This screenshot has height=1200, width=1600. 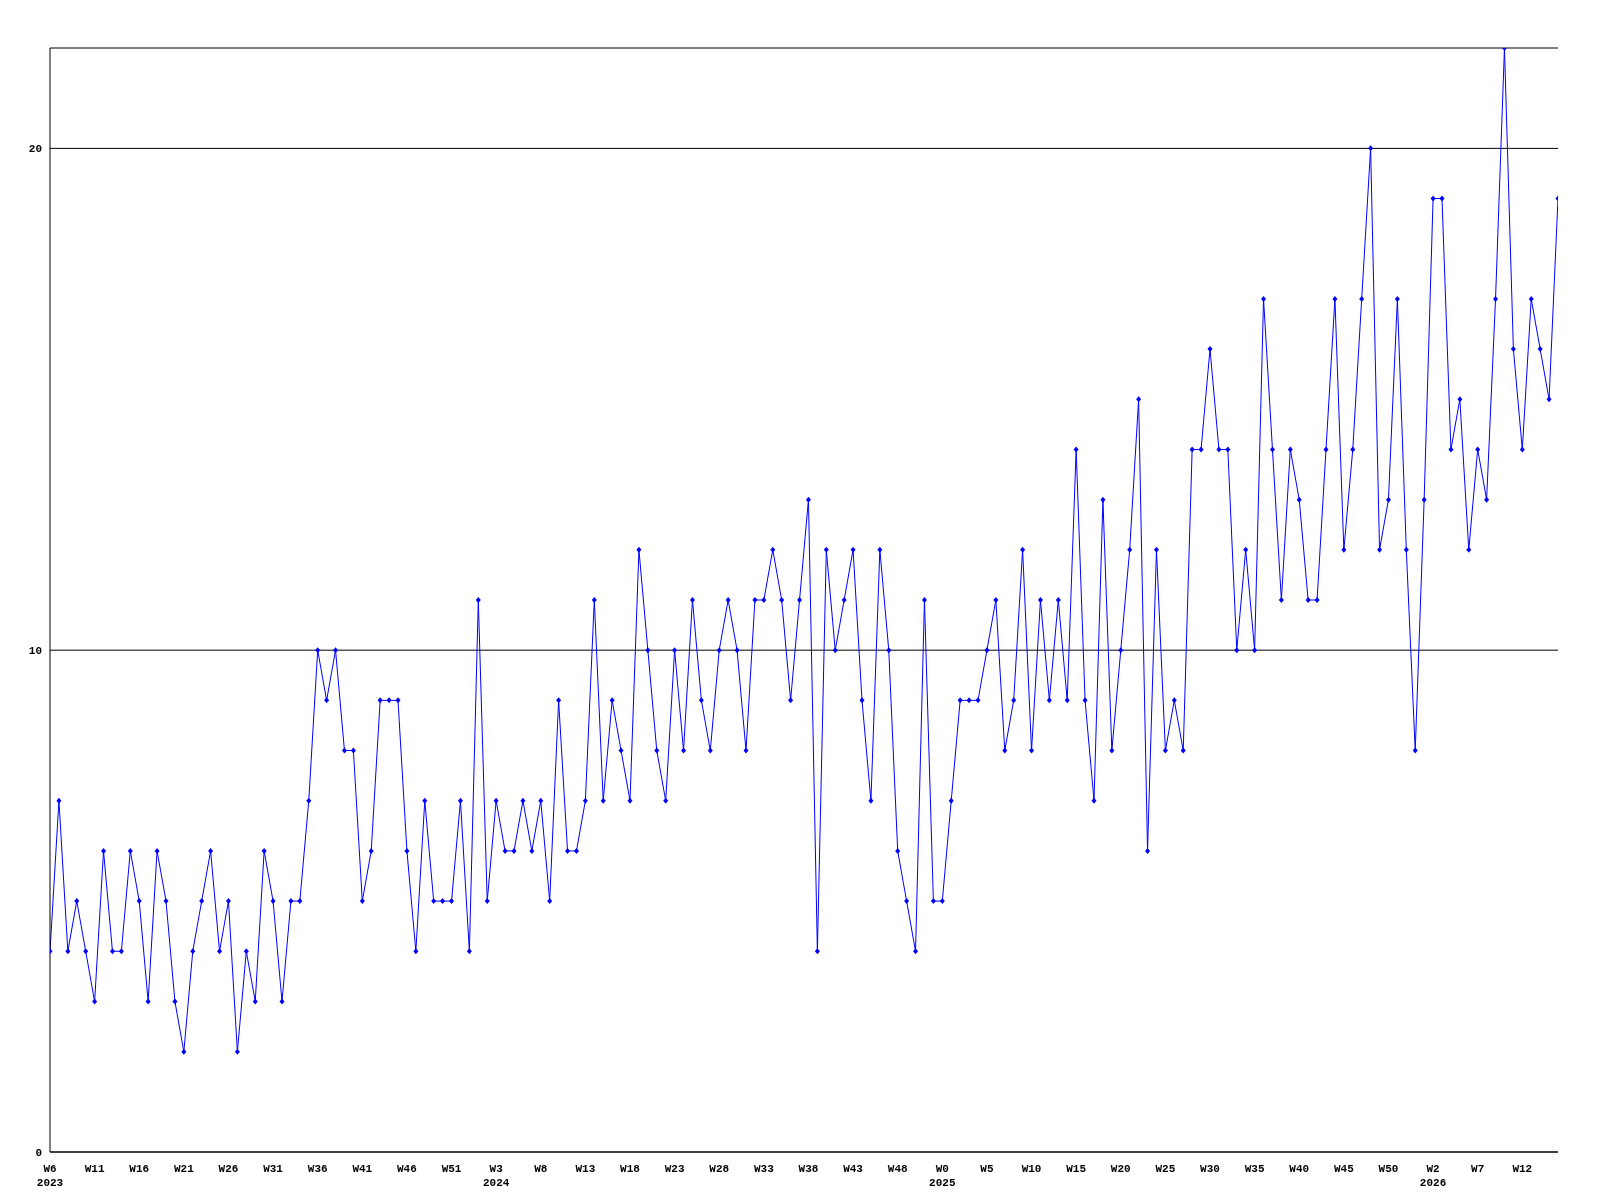 I want to click on x-tick-label: W23, so click(x=674, y=1169).